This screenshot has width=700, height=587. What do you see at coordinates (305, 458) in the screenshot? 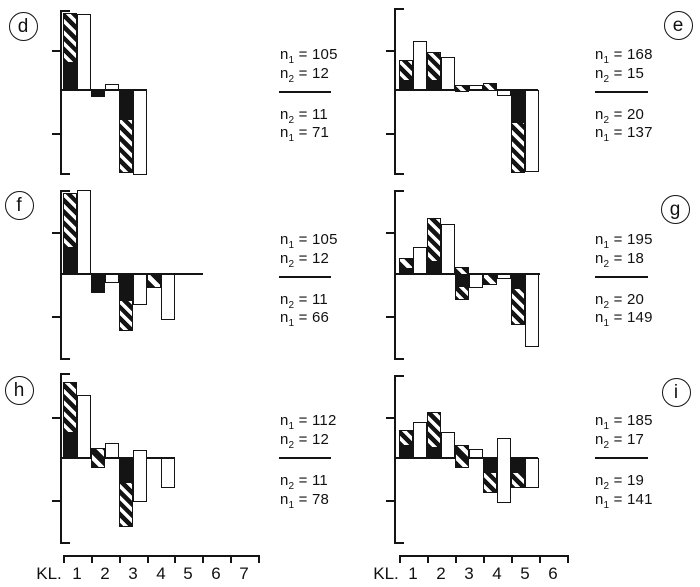
I see `h-annotation-divider` at bounding box center [305, 458].